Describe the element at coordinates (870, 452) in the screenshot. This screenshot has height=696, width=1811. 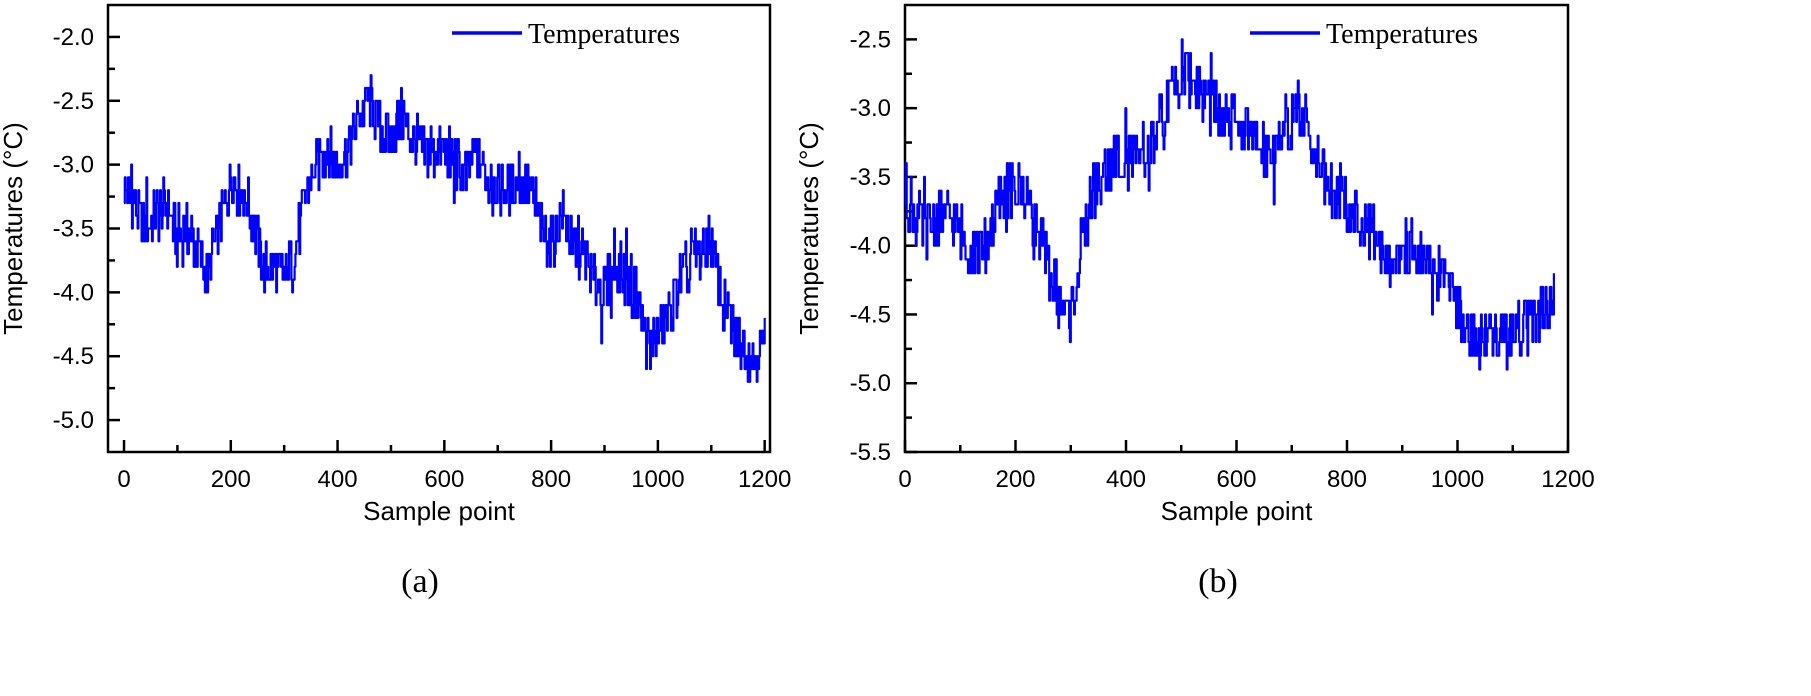
I see `y-tick-label: -5.5` at that location.